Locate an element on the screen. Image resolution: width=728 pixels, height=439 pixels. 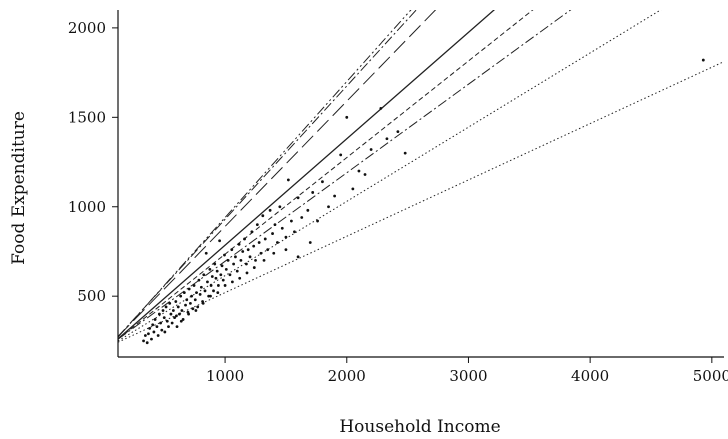
y-tick-label: 1000 is located at coordinates (87, 207).